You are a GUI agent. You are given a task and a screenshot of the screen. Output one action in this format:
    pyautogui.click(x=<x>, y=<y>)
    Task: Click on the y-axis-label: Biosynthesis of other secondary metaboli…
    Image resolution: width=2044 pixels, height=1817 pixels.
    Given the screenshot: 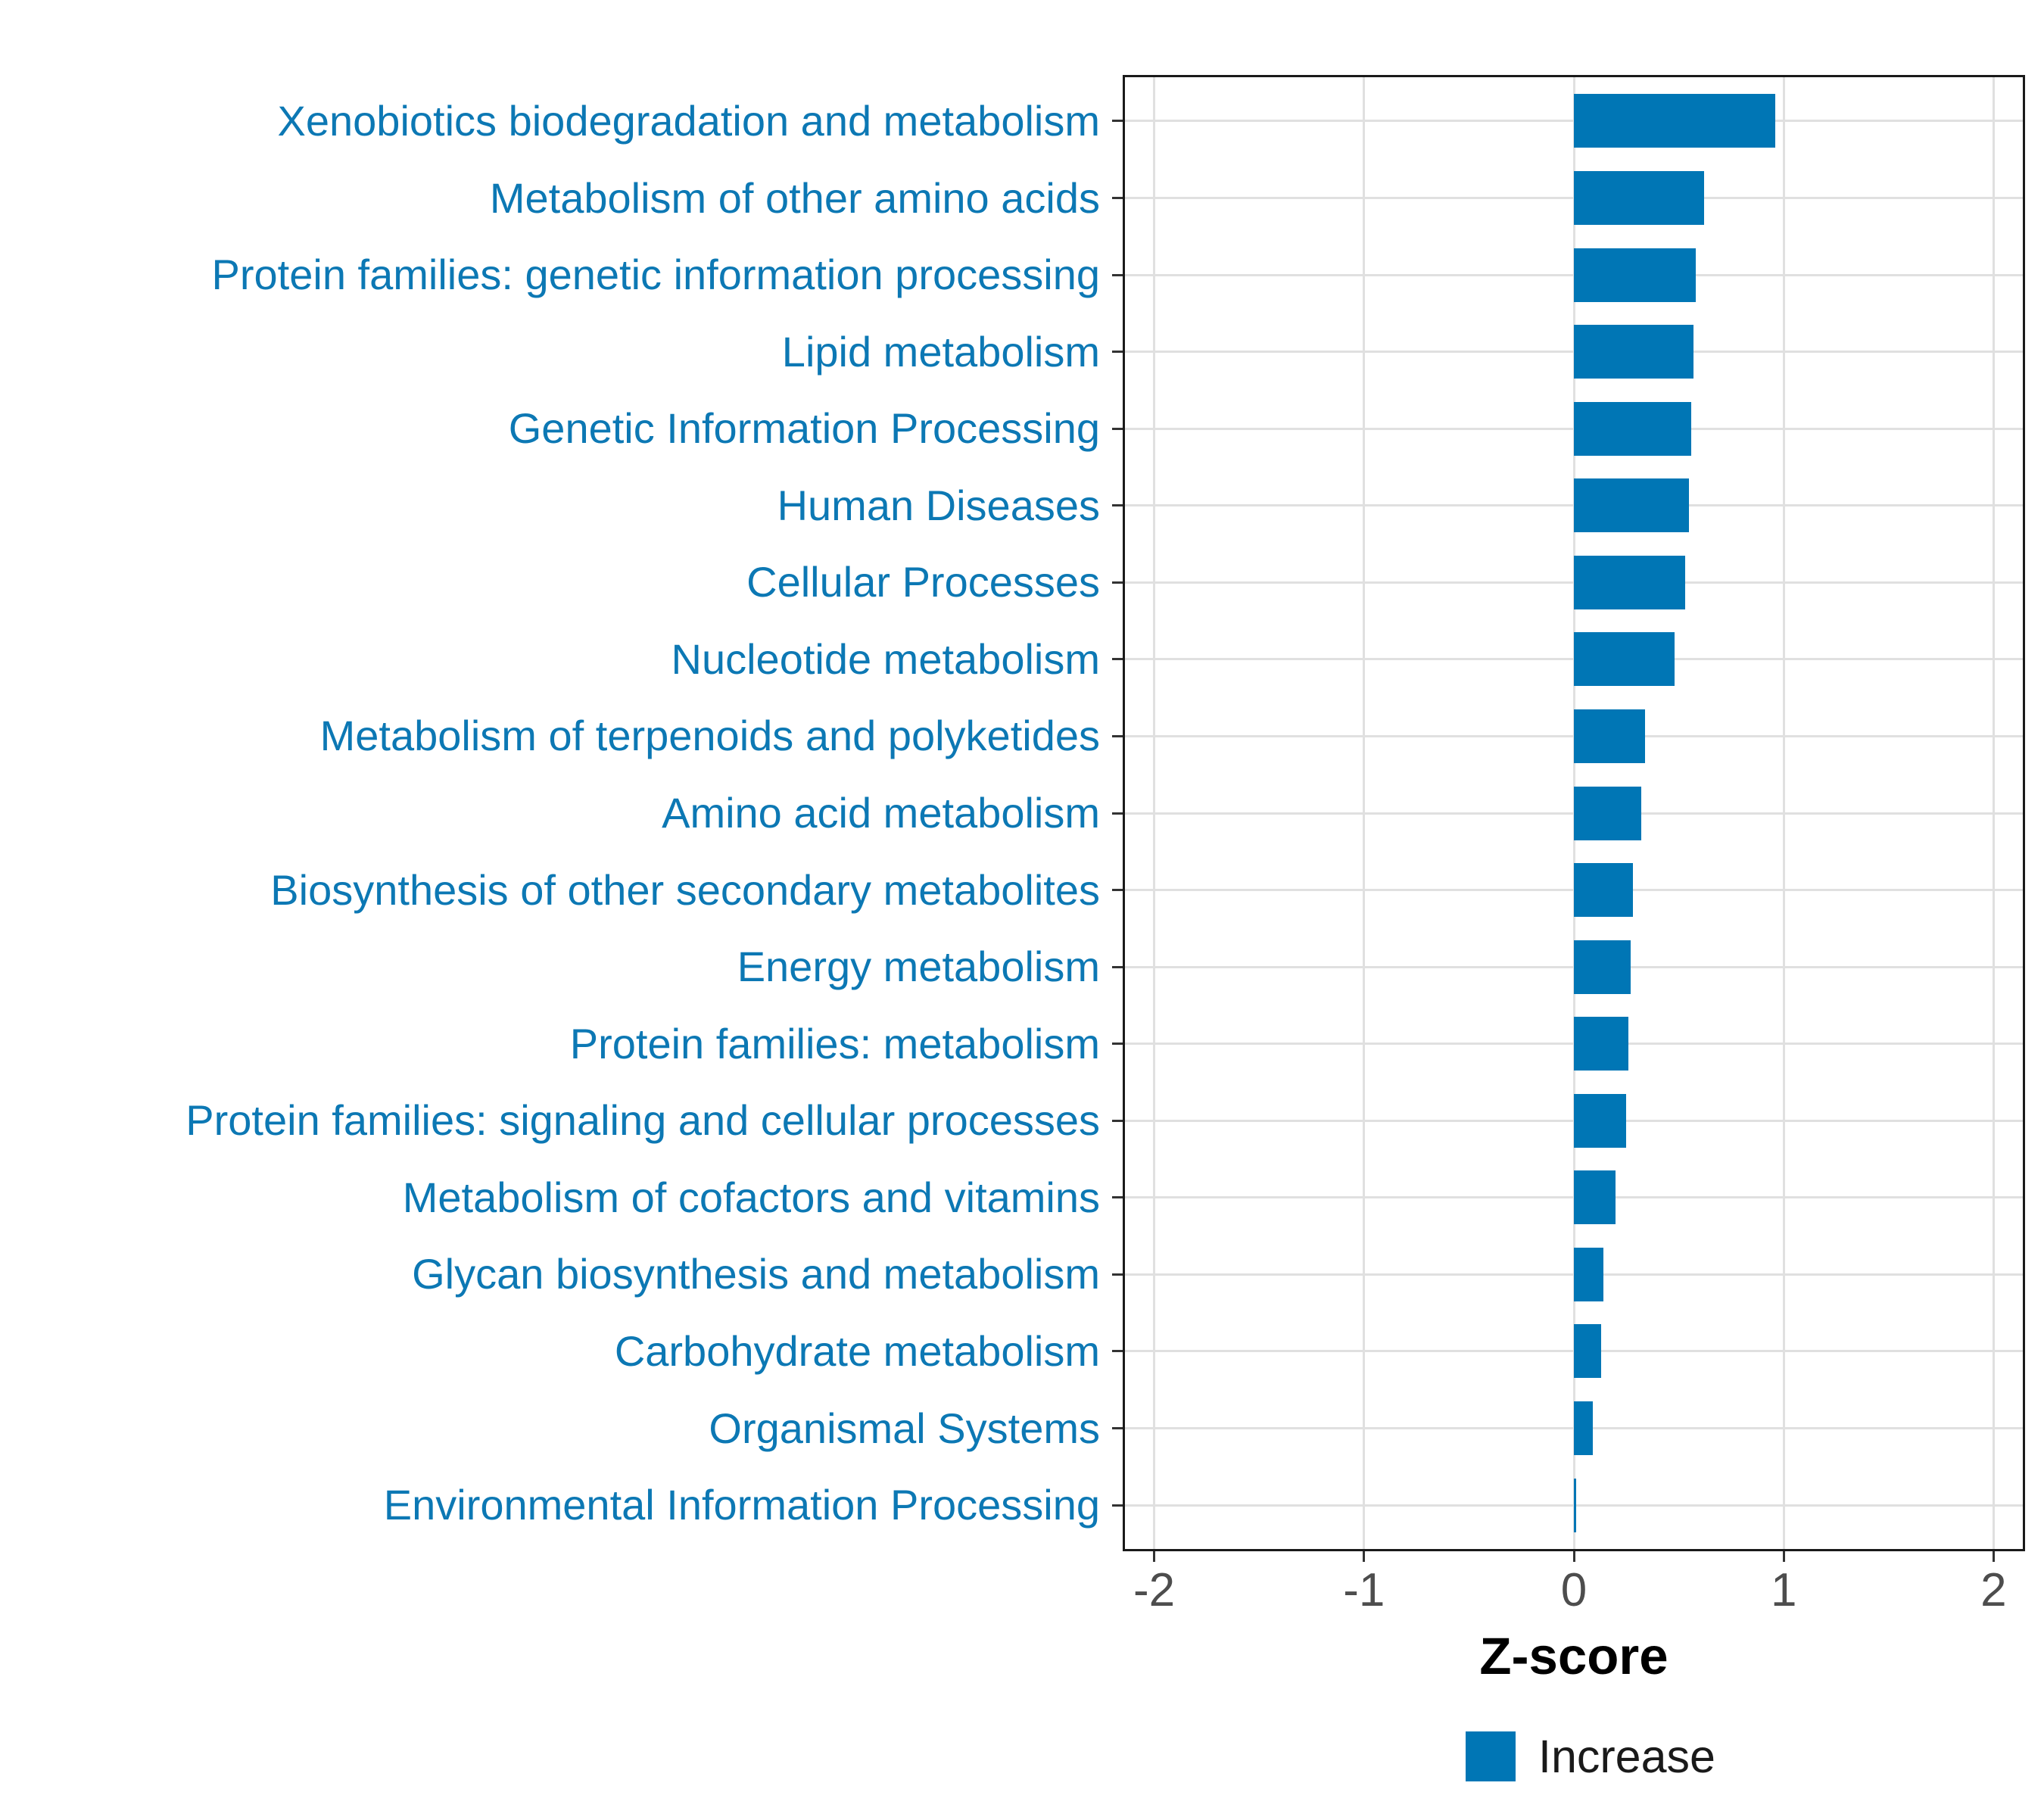 What is the action you would take?
    pyautogui.click(x=685, y=889)
    